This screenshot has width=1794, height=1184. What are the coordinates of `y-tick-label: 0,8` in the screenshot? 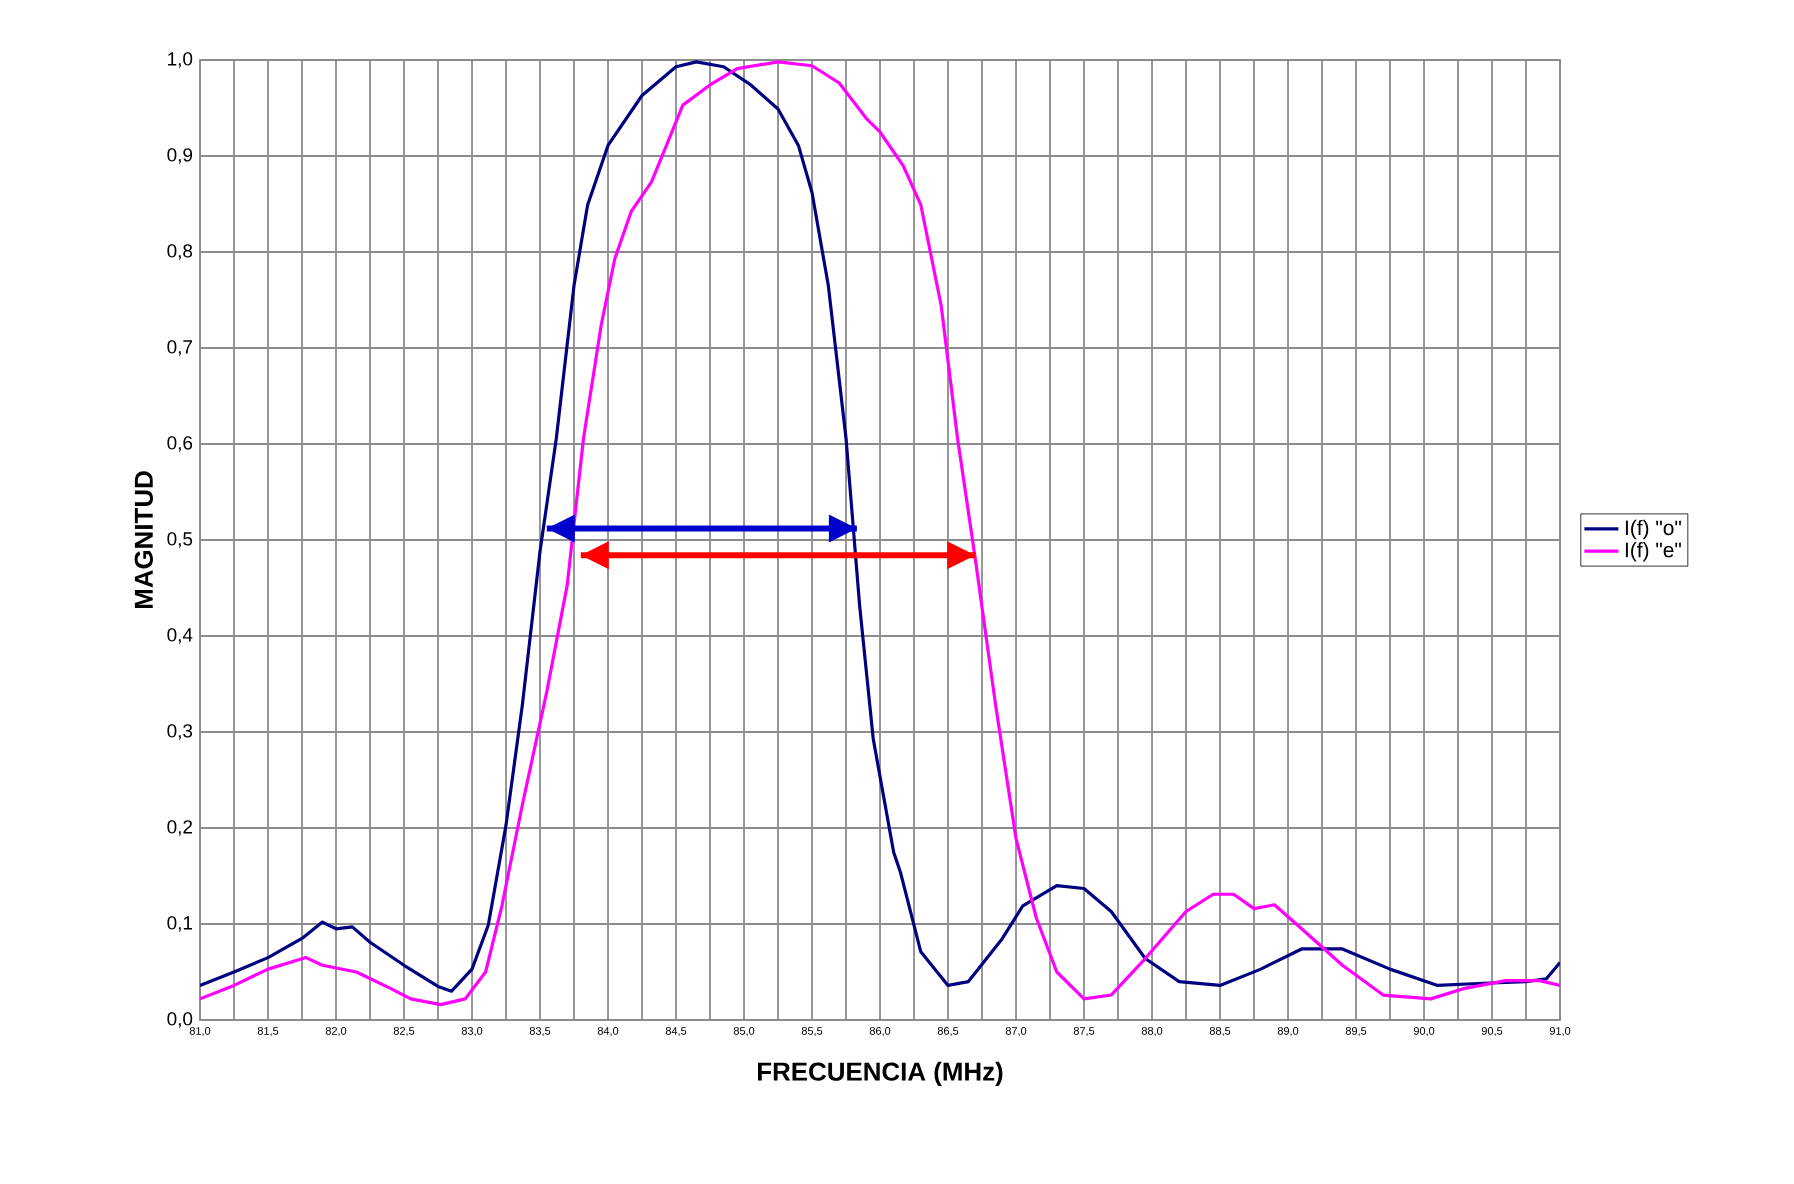 It's located at (180, 252).